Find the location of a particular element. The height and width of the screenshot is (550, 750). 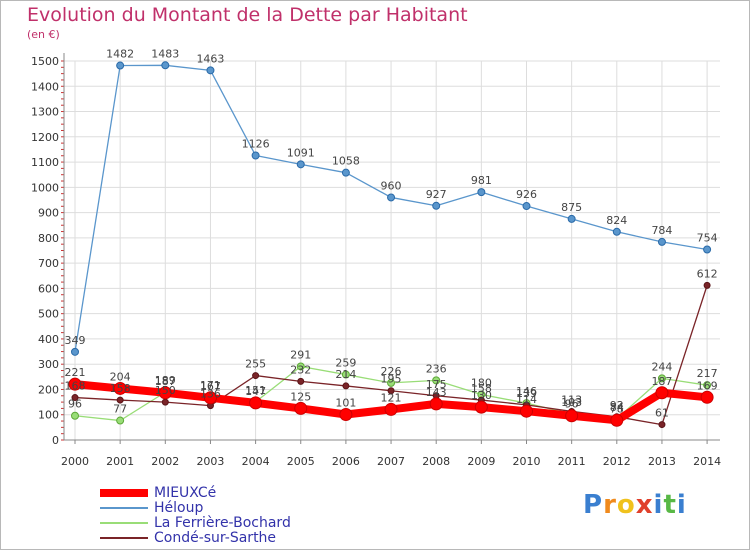

legend-label: Condé-sur-Sarthe is located at coordinates (215, 538).